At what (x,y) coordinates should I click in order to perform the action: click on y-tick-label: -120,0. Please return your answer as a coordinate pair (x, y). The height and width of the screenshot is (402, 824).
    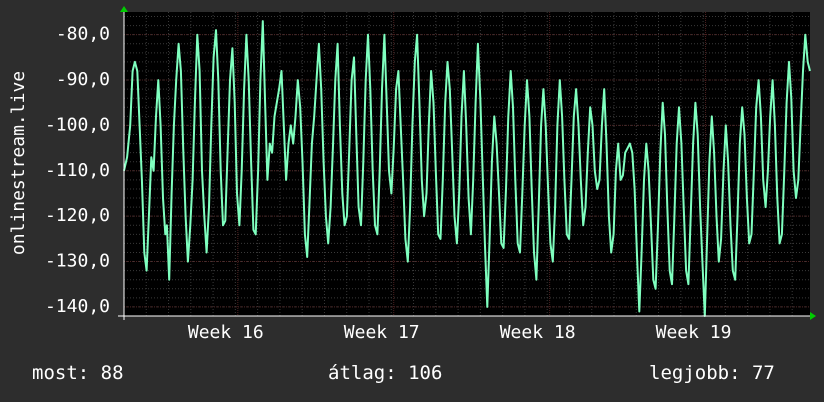
    Looking at the image, I should click on (77, 215).